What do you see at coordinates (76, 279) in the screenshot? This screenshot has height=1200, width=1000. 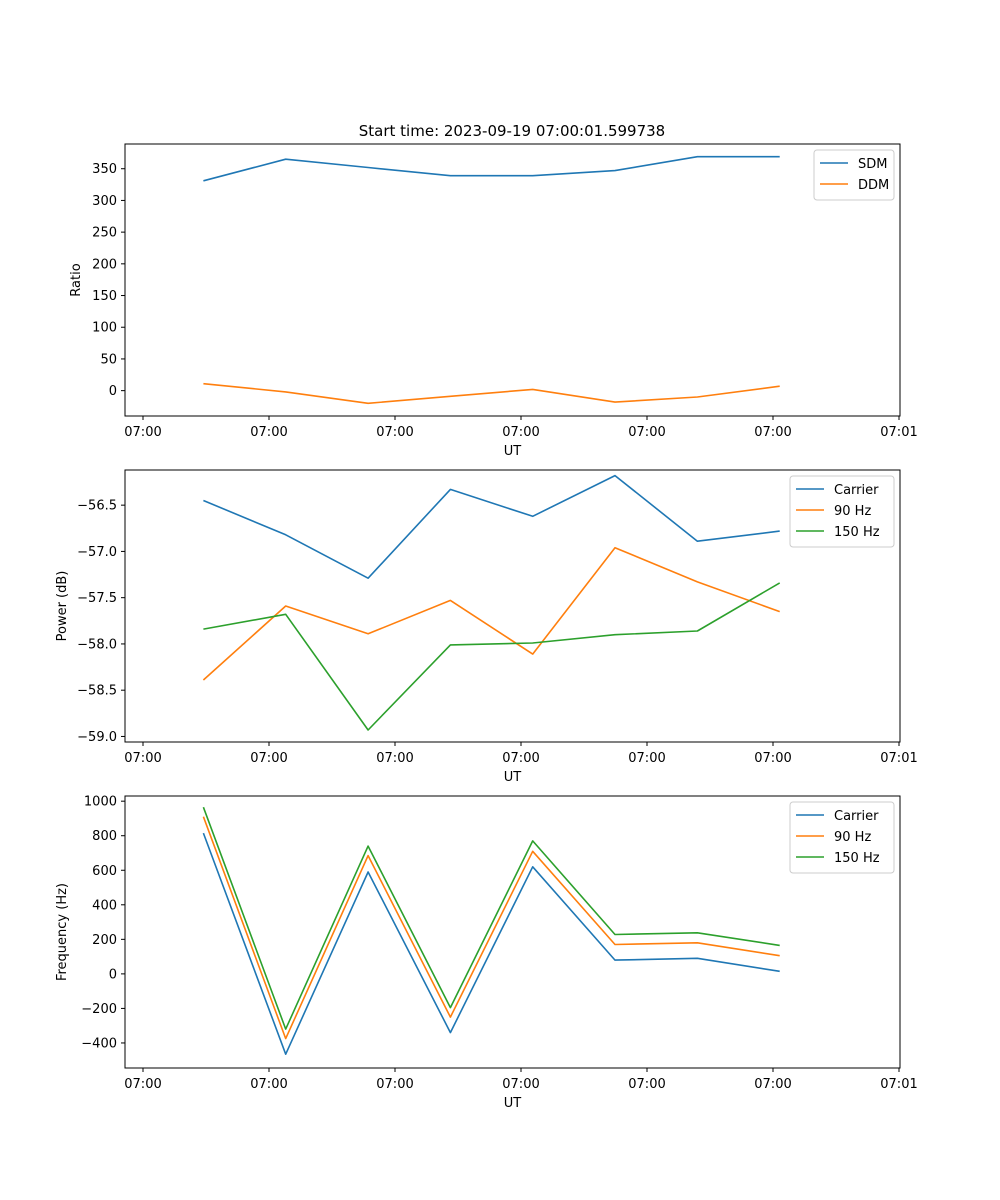 I see `y-axis-label: Ratio` at bounding box center [76, 279].